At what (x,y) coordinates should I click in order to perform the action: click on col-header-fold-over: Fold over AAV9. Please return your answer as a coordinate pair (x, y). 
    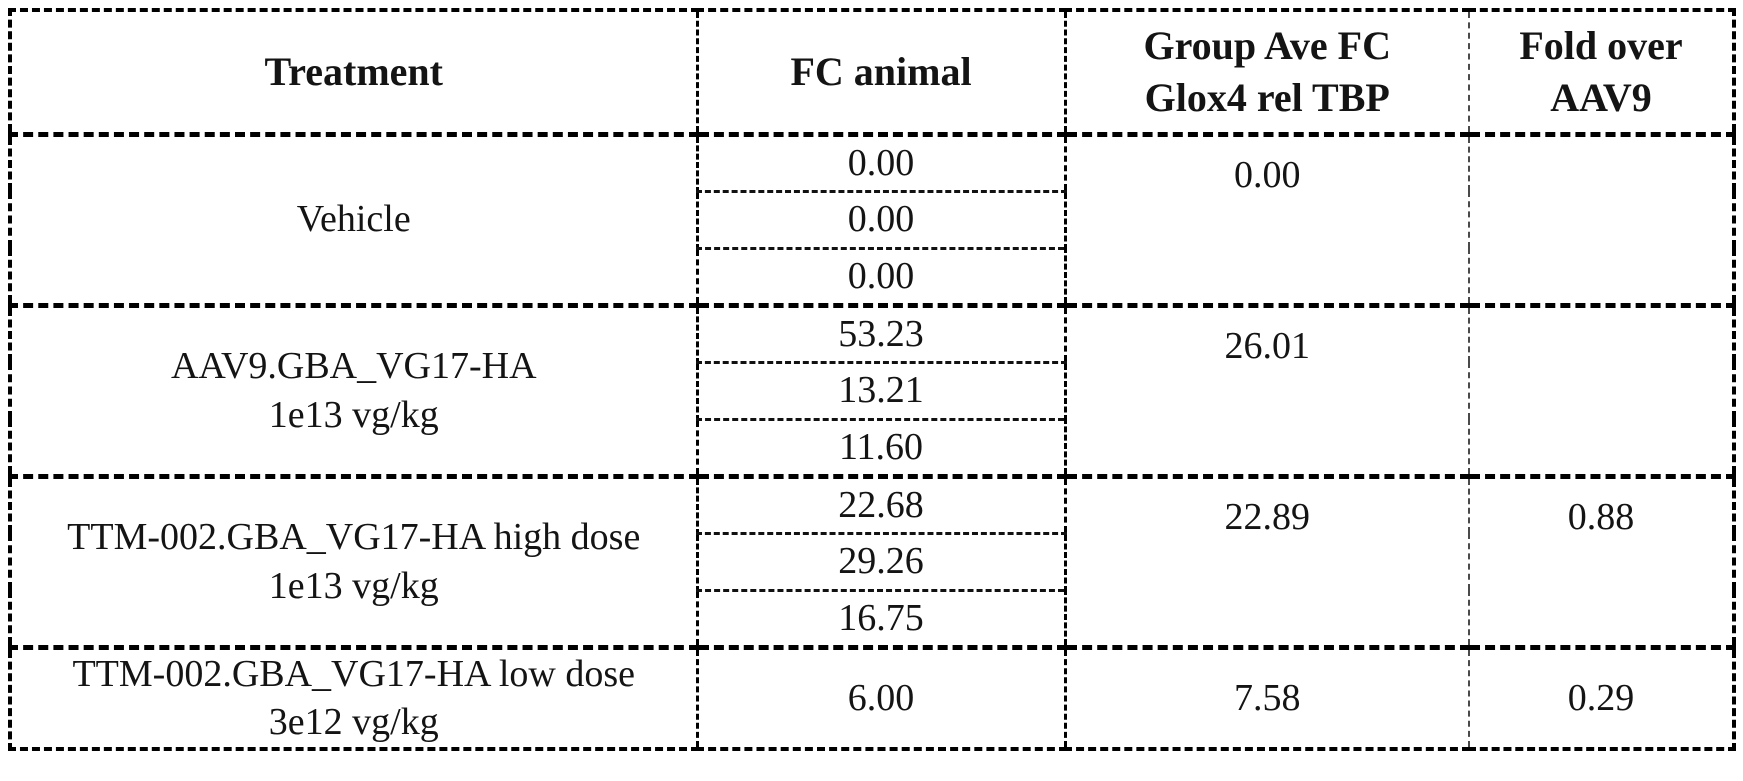
    Looking at the image, I should click on (1601, 73).